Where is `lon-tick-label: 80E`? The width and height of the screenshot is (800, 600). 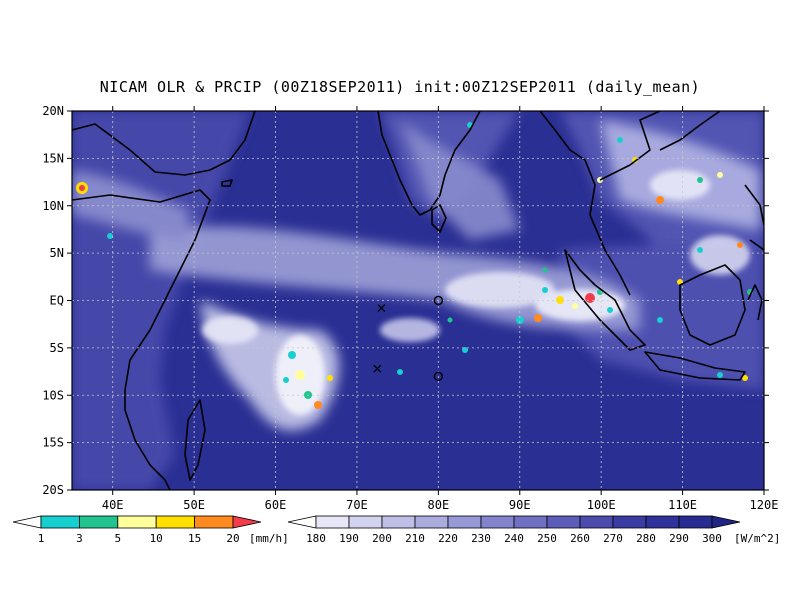 lon-tick-label: 80E is located at coordinates (439, 505).